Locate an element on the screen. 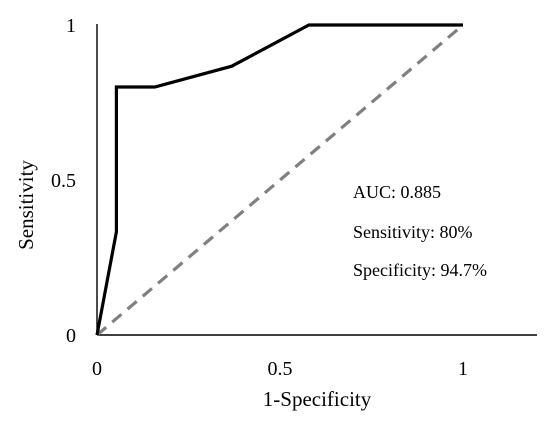 Image resolution: width=550 pixels, height=423 pixels. y-tick-0: 0 is located at coordinates (71, 336).